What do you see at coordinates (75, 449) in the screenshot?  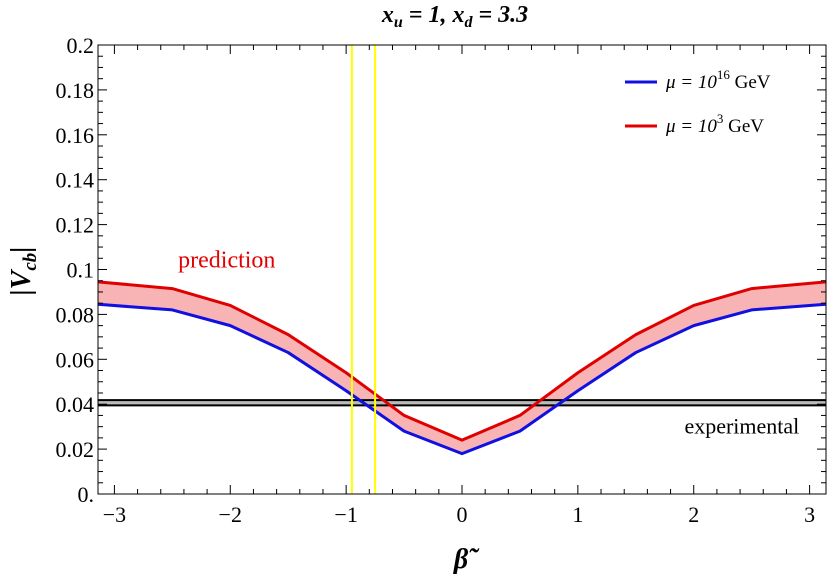 I see `y-tick-label: 0.02` at bounding box center [75, 449].